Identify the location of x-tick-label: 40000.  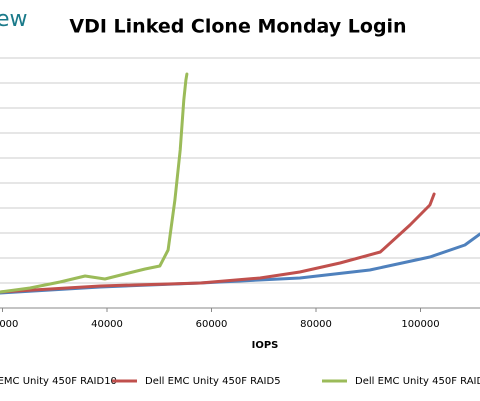
(107, 324).